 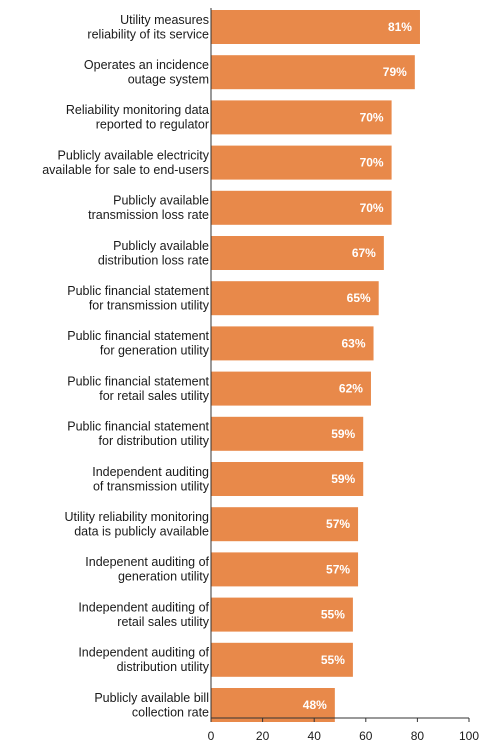 I want to click on category-label: retail sales utility, so click(x=163, y=622).